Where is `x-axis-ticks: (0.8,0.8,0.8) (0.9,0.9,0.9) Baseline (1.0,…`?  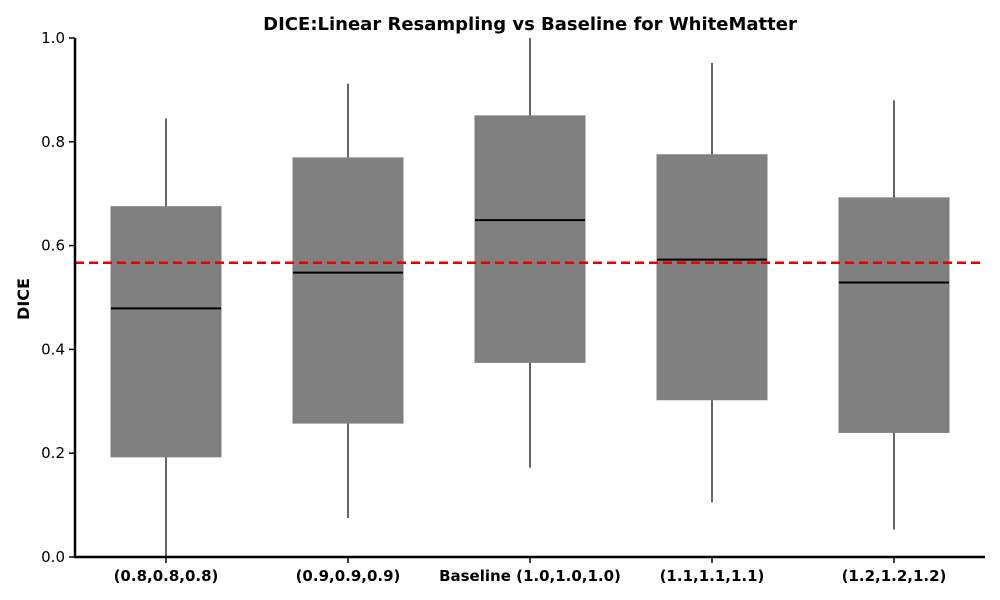 x-axis-ticks: (0.8,0.8,0.8) (0.9,0.9,0.9) Baseline (1.0,… is located at coordinates (530, 571).